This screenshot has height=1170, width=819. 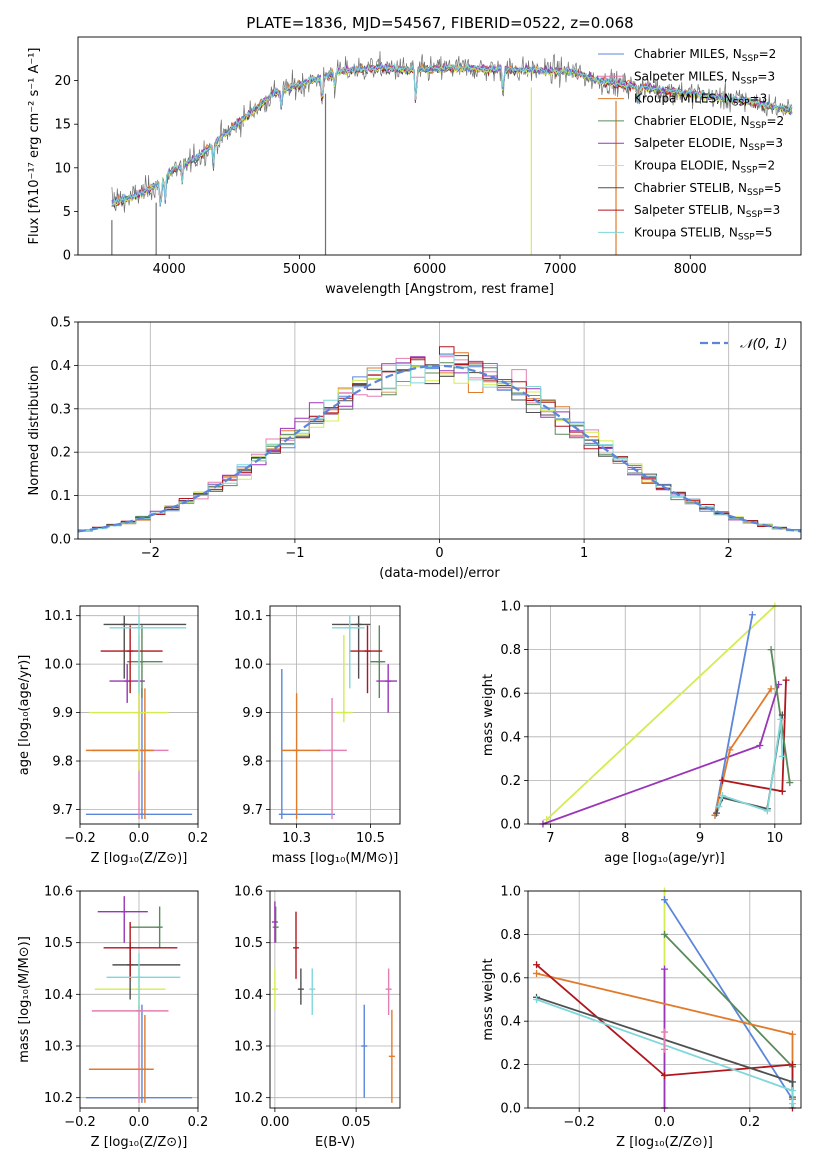 What do you see at coordinates (24, 999) in the screenshot?
I see `y-axis-label: mass [log₁₀(M/M⊙)]` at bounding box center [24, 999].